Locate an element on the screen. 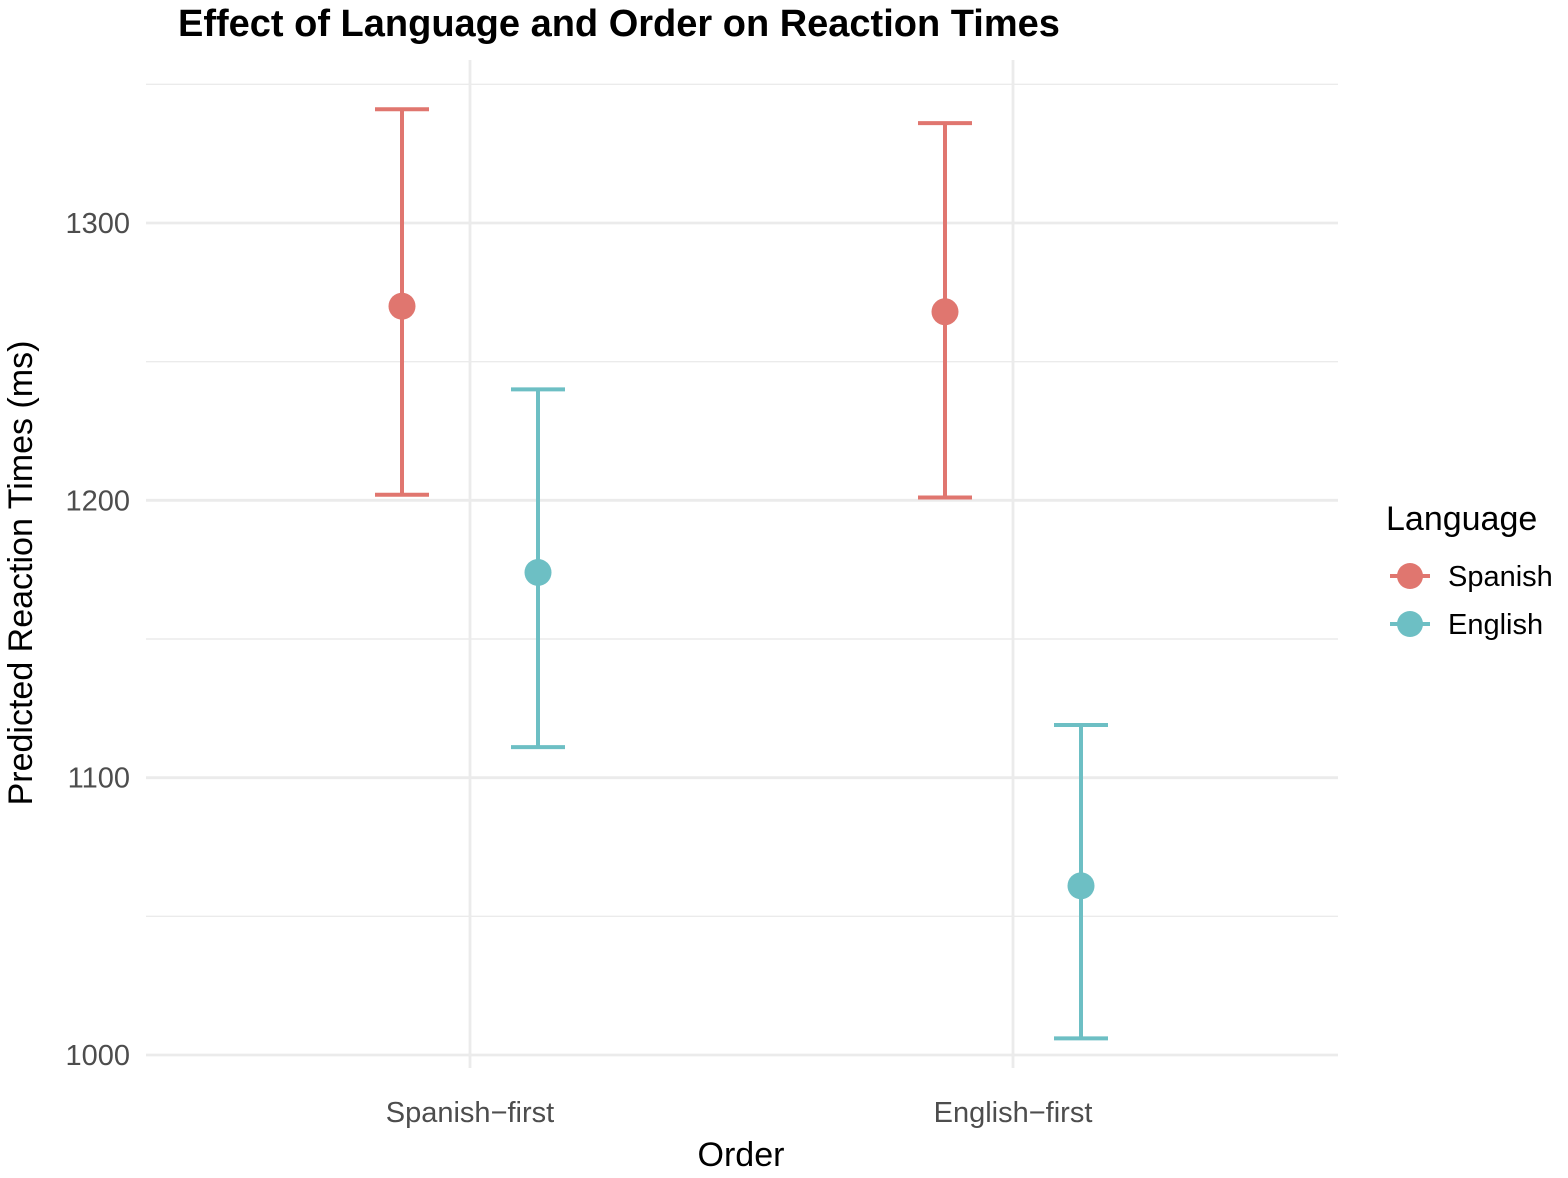  y-axis-title: Predicted Reaction Times (ms) is located at coordinates (21, 573).